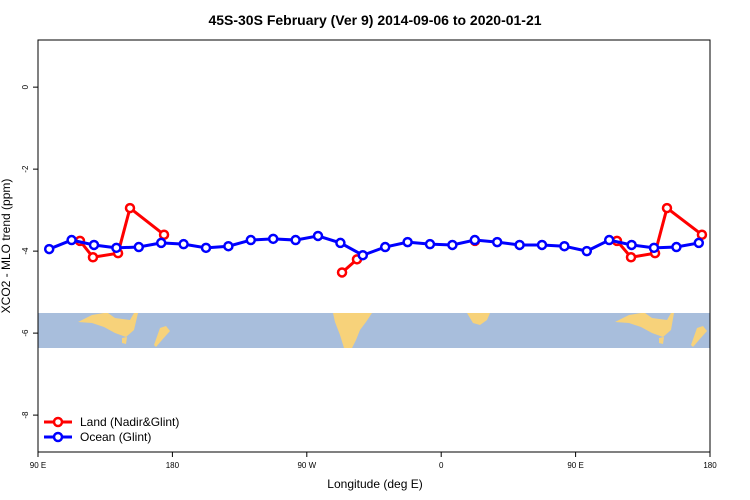 The width and height of the screenshot is (750, 500). Describe the element at coordinates (25, 86) in the screenshot. I see `y-tick-label: 0` at that location.